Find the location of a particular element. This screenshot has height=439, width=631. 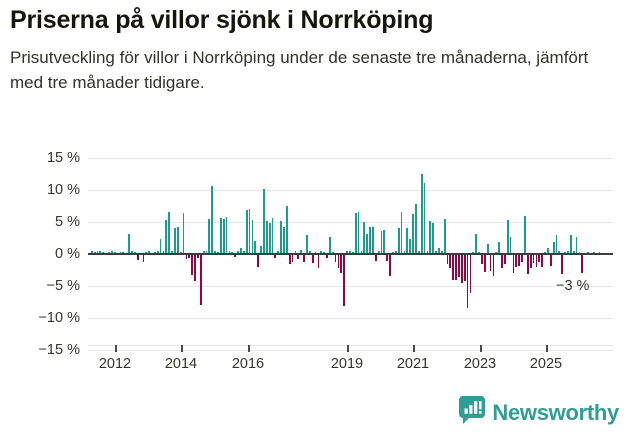

x-axis-tick-label: 2016 is located at coordinates (248, 364).